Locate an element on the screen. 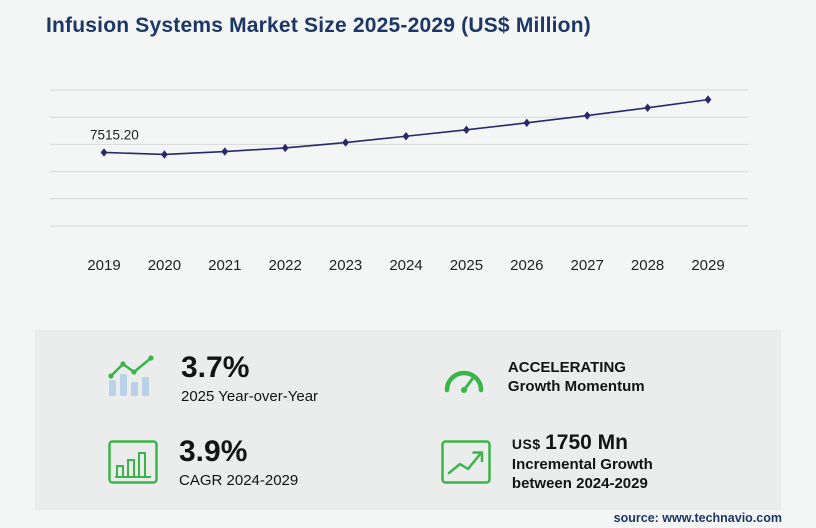  bar-chart-growth-icon is located at coordinates (131, 375).